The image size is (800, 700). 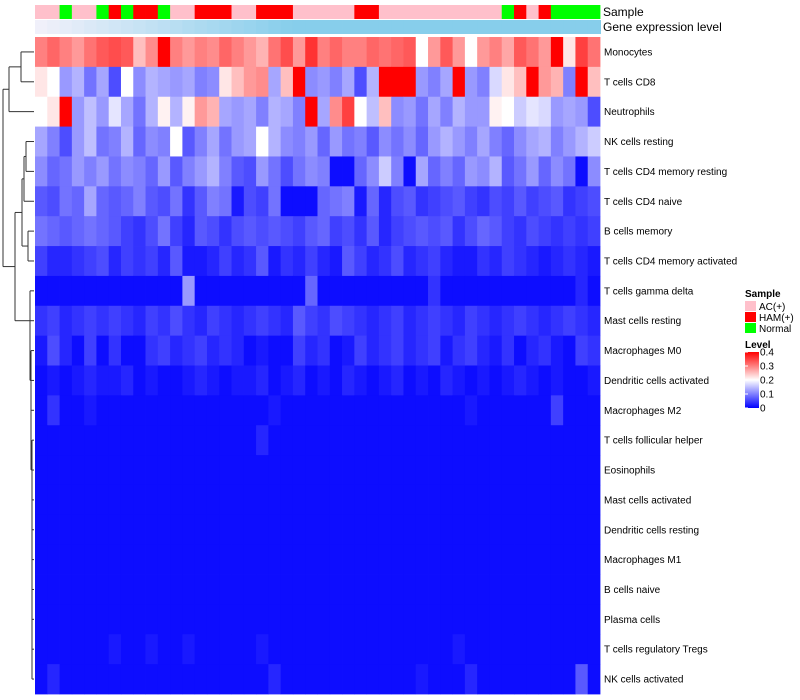 What do you see at coordinates (759, 381) in the screenshot?
I see `level-legend-ticks: 0.4 0.3 0.2 0.1 0` at bounding box center [759, 381].